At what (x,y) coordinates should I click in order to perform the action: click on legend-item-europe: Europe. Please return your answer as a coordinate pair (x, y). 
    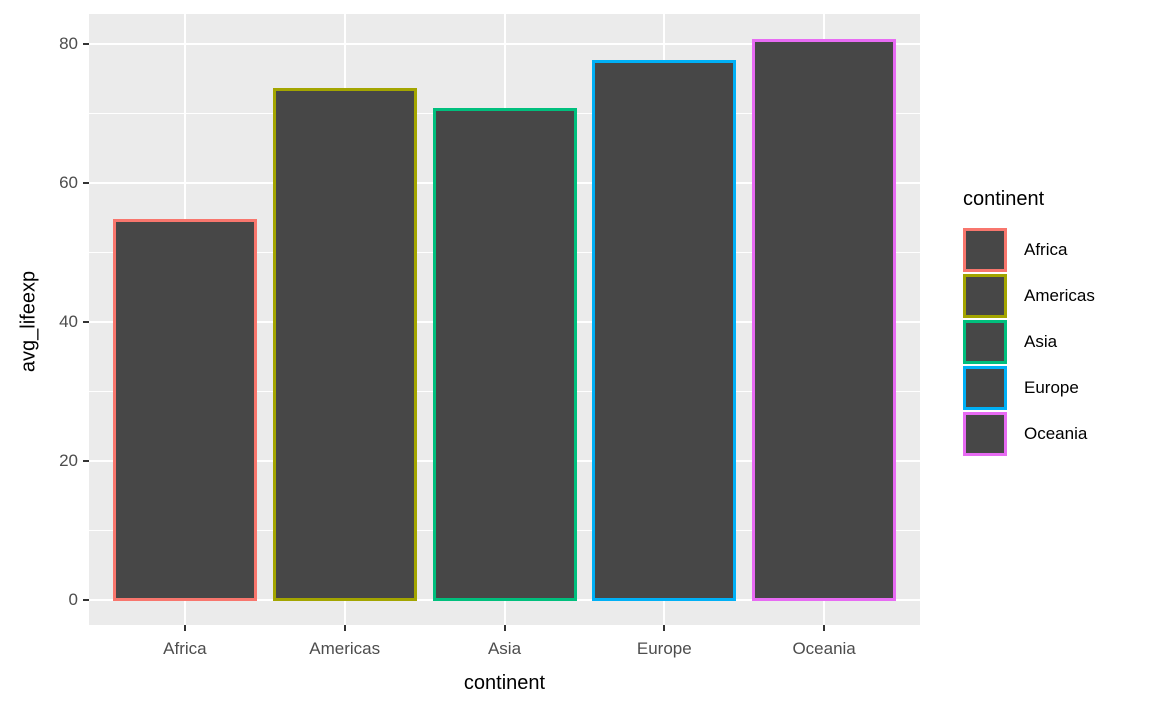
    Looking at the image, I should click on (1029, 388).